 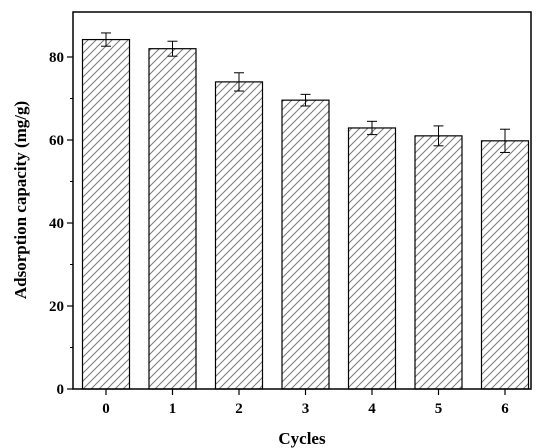 I want to click on x-axis: 0 1 2 3 4 5 6, so click(x=305, y=403).